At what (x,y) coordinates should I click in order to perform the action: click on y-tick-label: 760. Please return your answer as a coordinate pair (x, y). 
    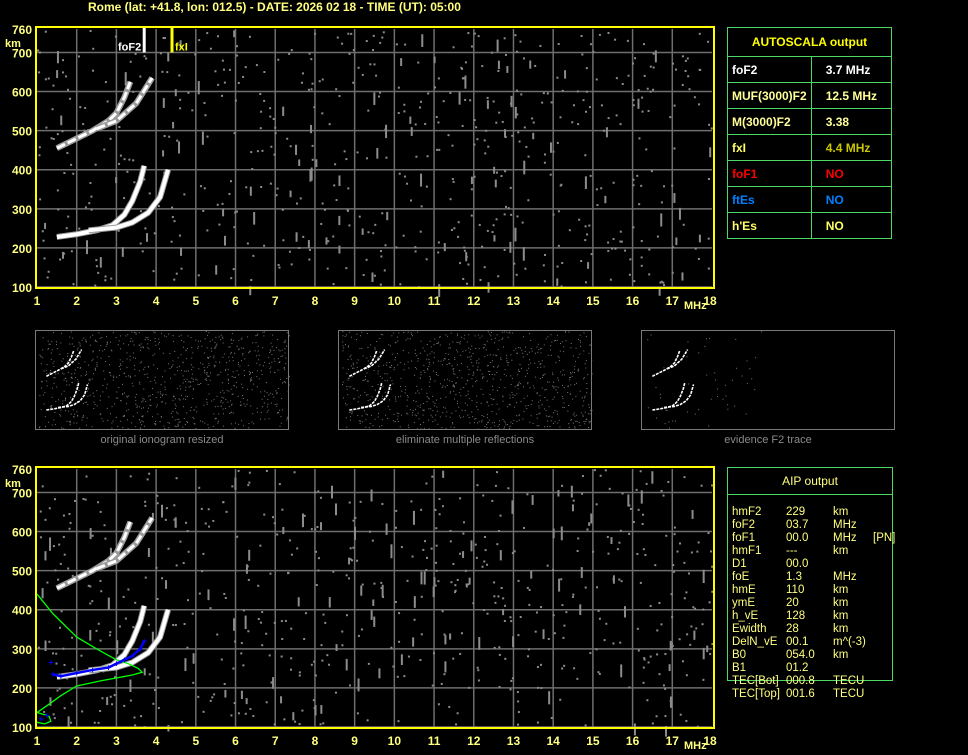
    Looking at the image, I should click on (22, 30).